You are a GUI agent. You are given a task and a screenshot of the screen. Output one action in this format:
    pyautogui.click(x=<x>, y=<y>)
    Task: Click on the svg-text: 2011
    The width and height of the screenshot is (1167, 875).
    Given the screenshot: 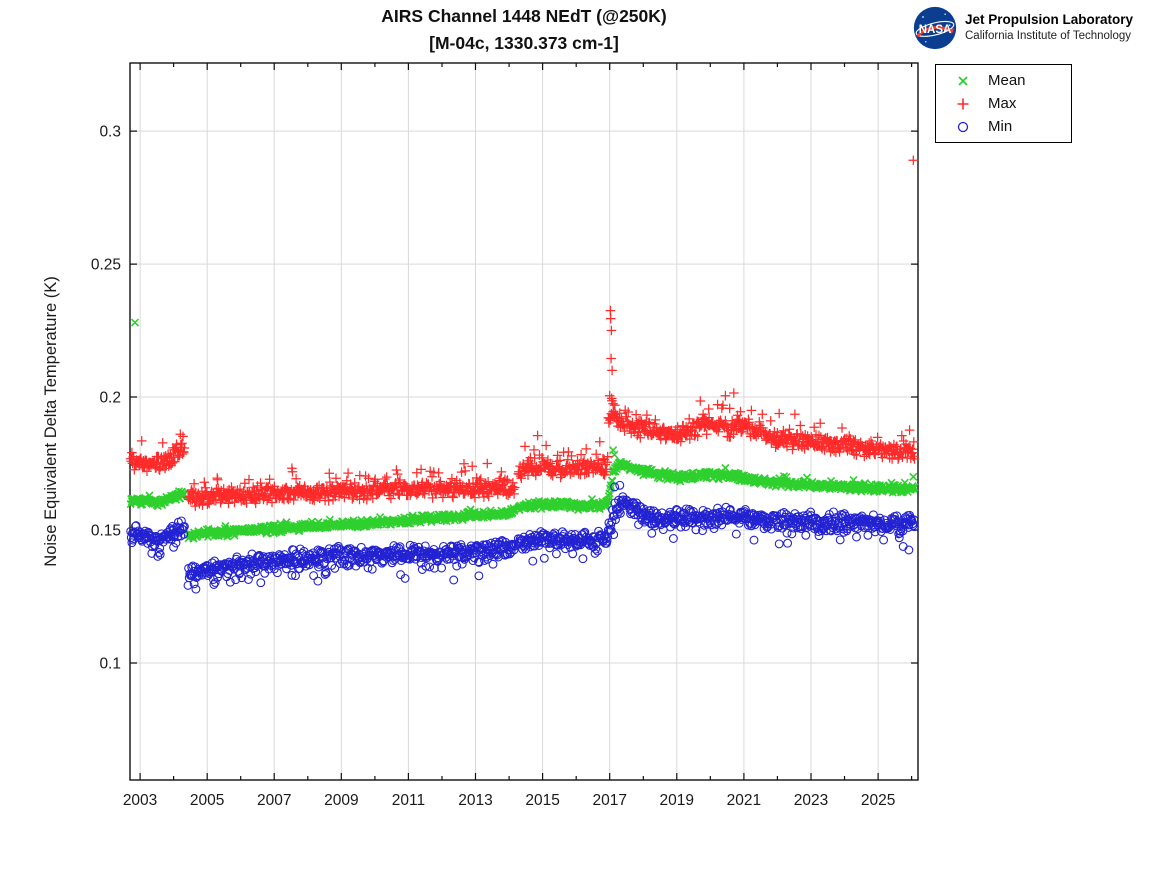 What is the action you would take?
    pyautogui.click(x=408, y=800)
    